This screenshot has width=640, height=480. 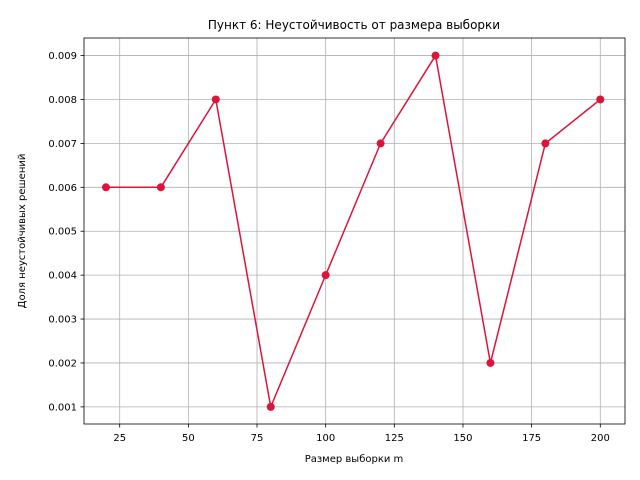 What do you see at coordinates (62, 320) in the screenshot?
I see `y-tick-label: 0.003` at bounding box center [62, 320].